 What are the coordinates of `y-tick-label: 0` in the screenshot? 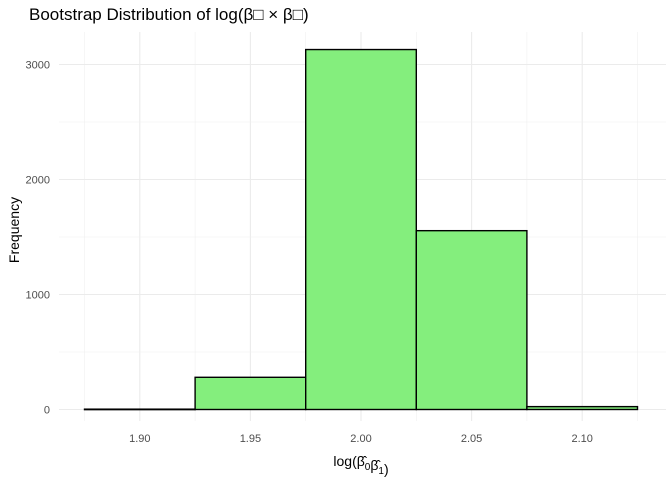 It's located at (47, 411).